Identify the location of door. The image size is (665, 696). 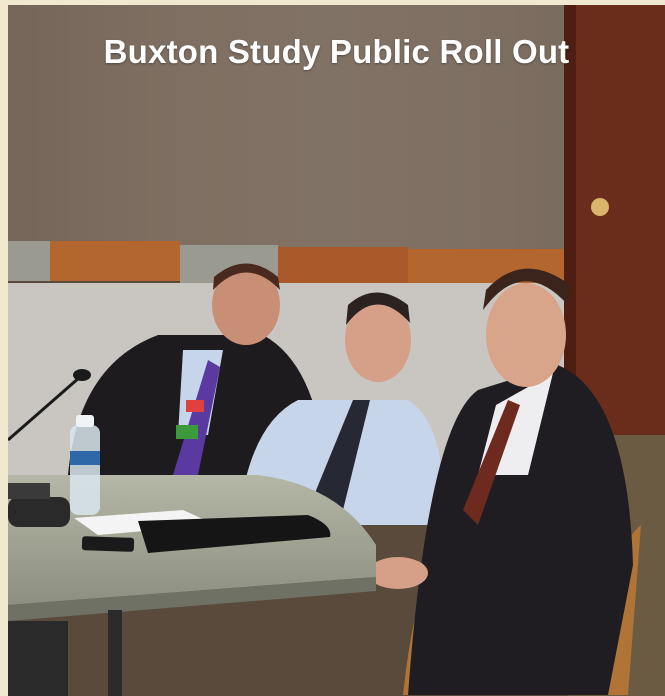
(616, 220).